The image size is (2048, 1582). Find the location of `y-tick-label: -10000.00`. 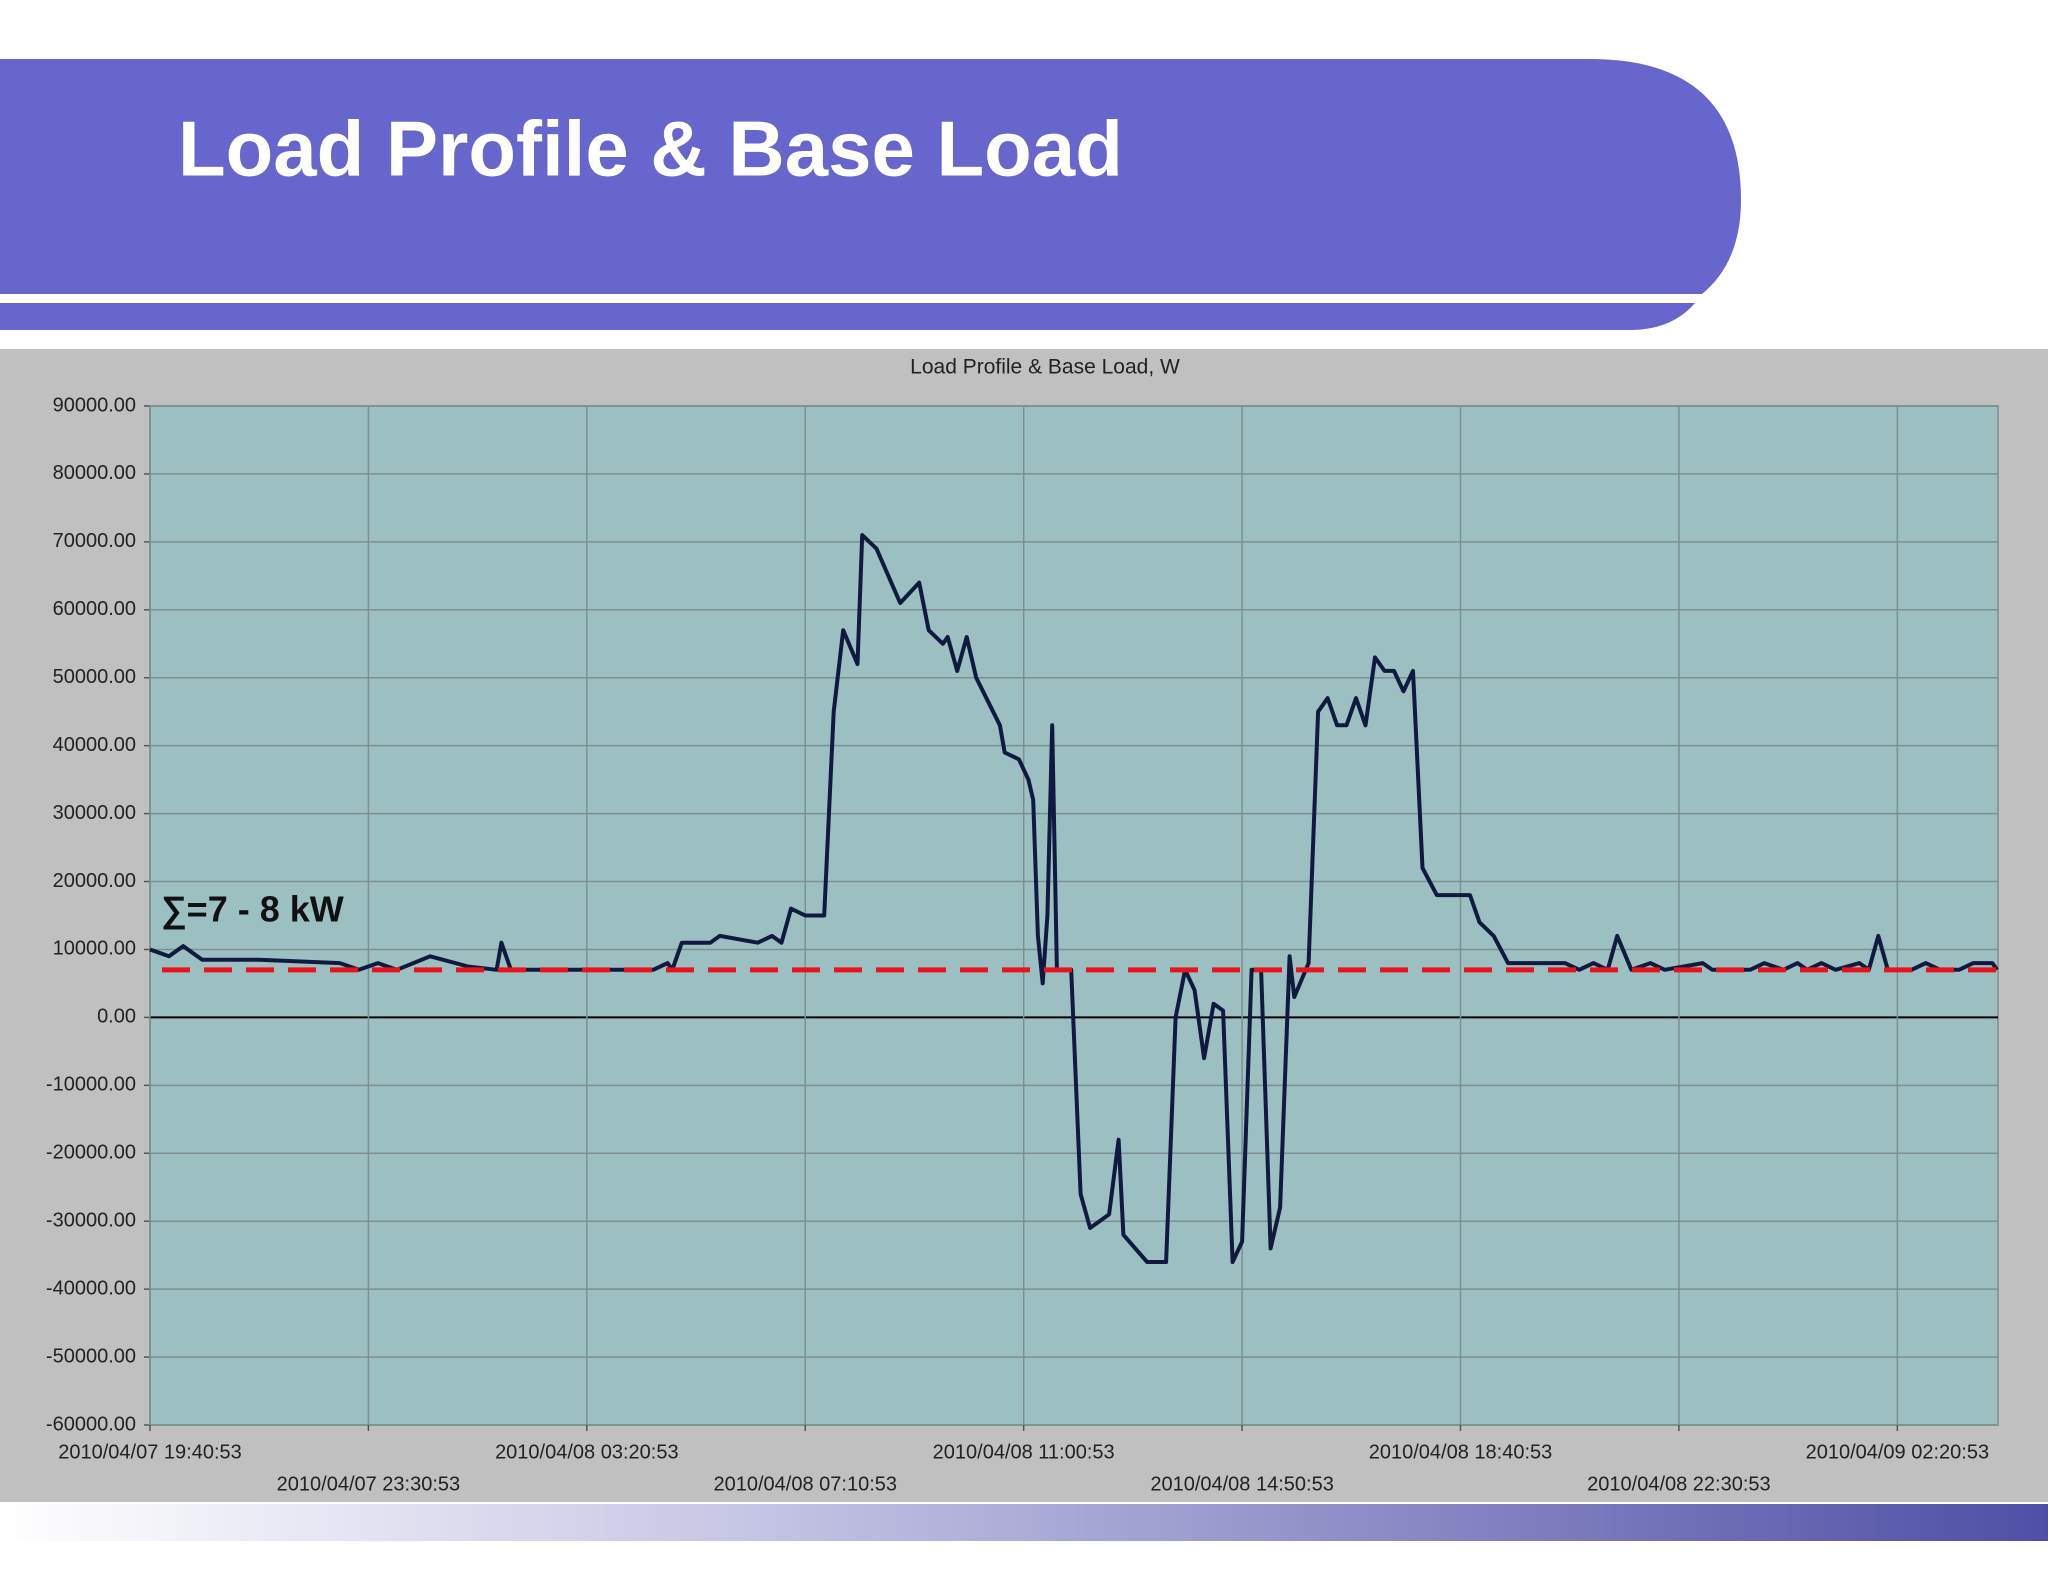

y-tick-label: -10000.00 is located at coordinates (91, 1085).